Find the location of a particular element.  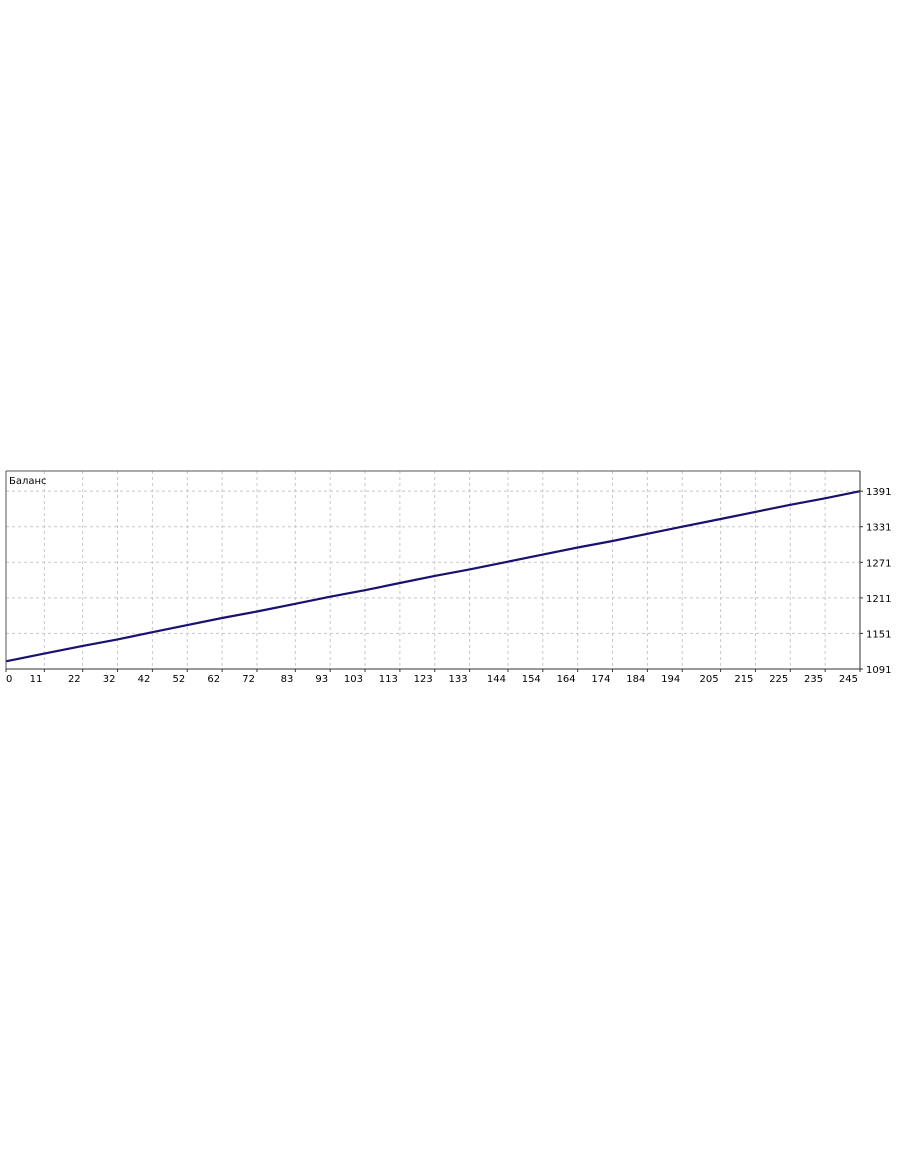

x-tick-label: 174 is located at coordinates (600, 679).